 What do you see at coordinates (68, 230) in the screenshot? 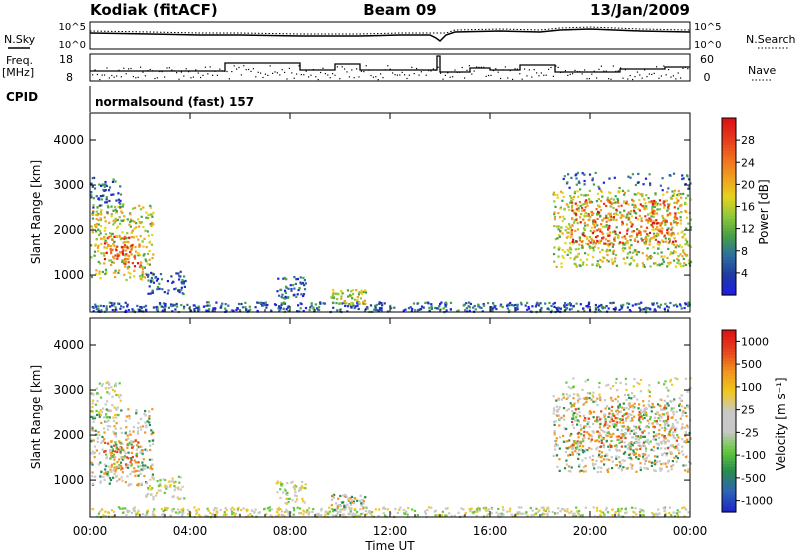
I see `y-tick-label: 2000` at bounding box center [68, 230].